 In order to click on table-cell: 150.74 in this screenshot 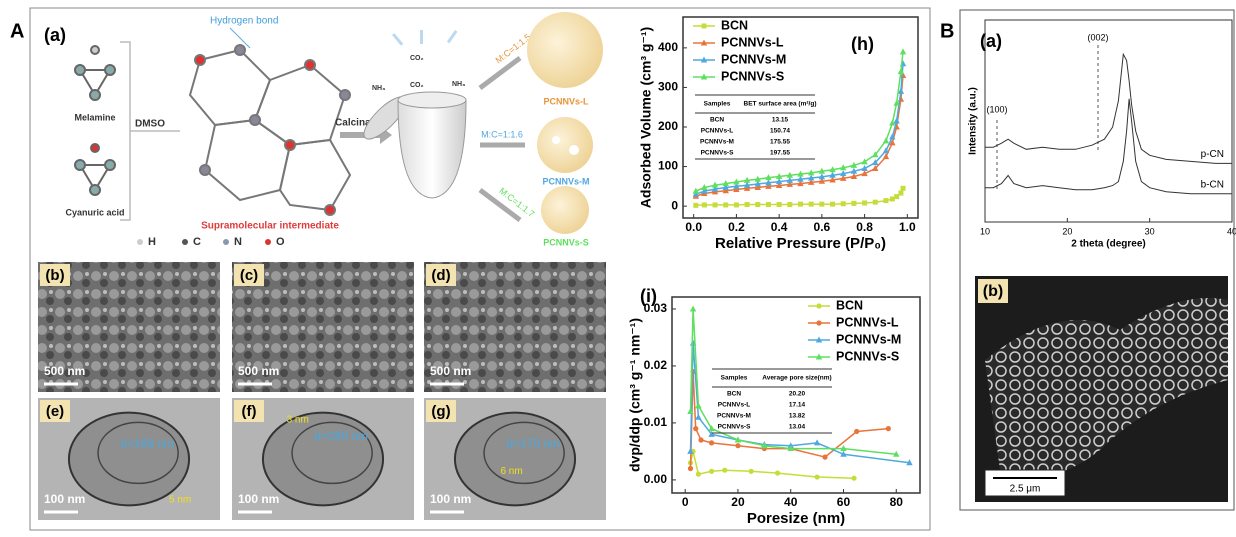, I will do `click(780, 131)`.